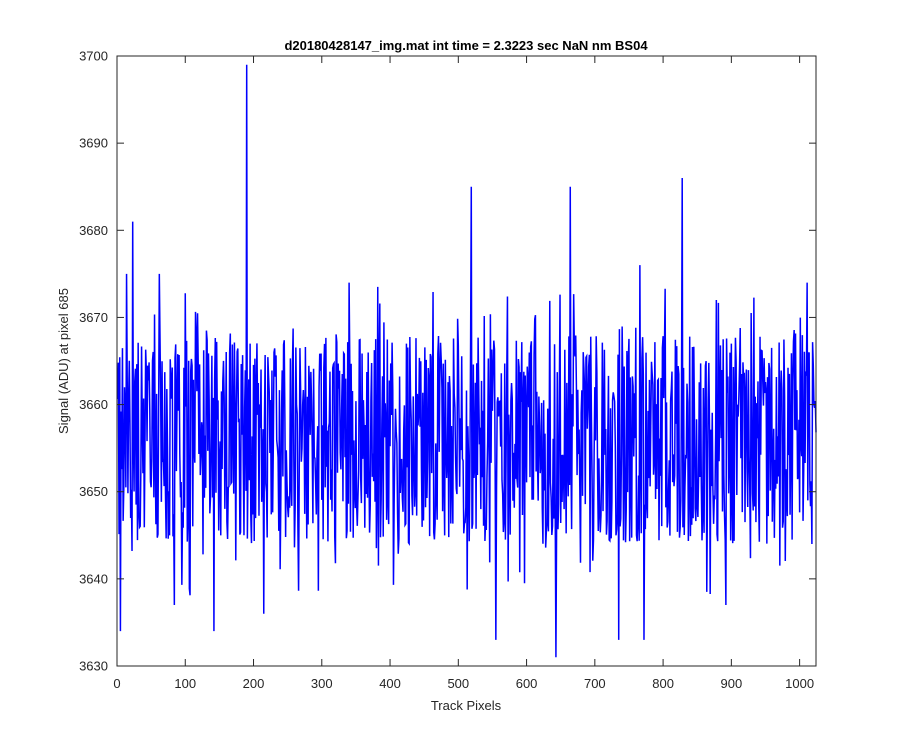  Describe the element at coordinates (254, 683) in the screenshot. I see `x-tick-label: 200` at that location.